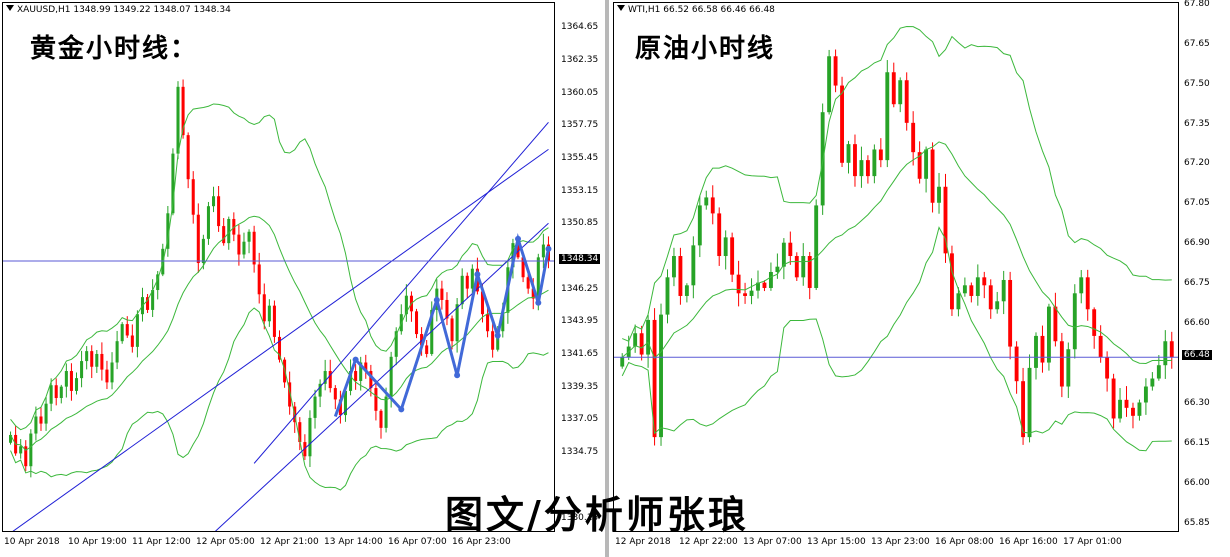  Describe the element at coordinates (580, 59) in the screenshot. I see `price-tick-label: 1362.35` at that location.